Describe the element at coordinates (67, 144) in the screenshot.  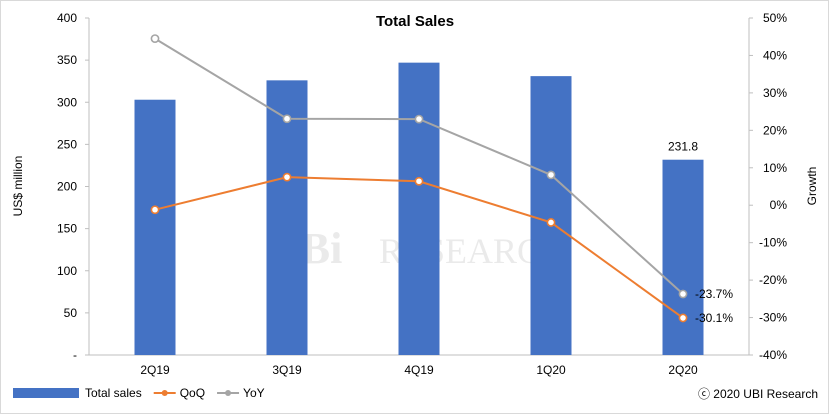
I see `y-left-tick-label: 250` at that location.